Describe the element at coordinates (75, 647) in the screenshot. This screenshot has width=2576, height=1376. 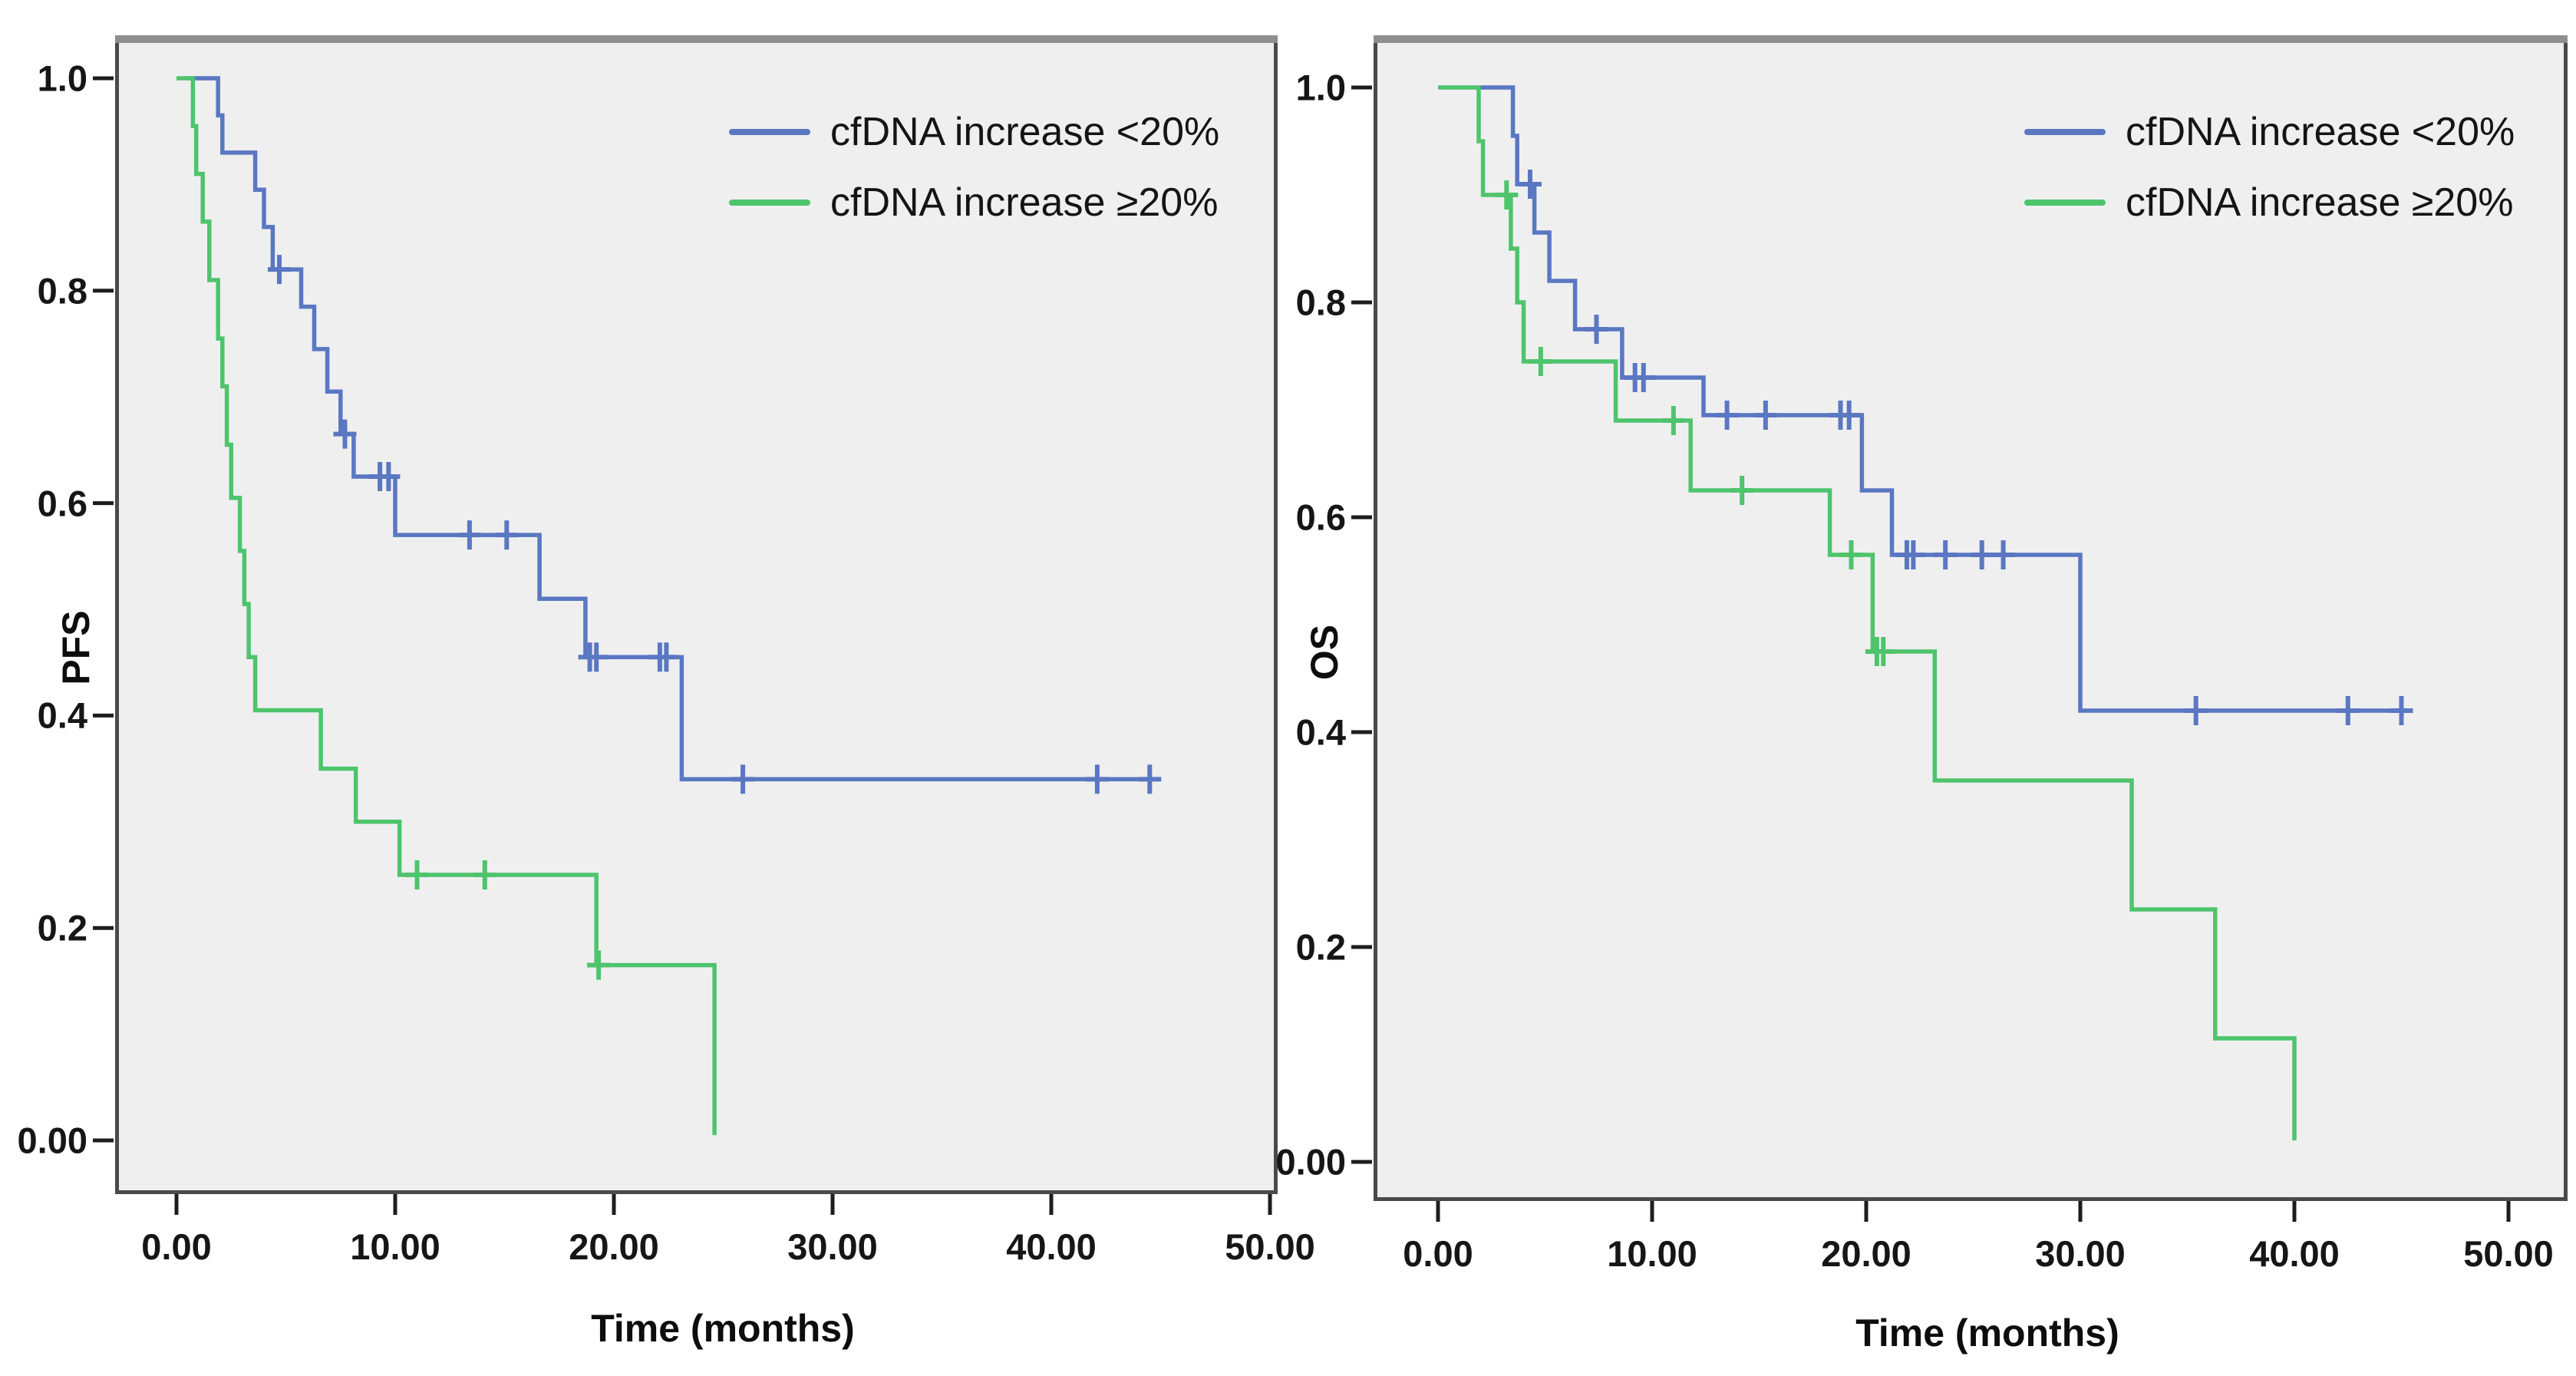
I see `y-axis-title-pfs: PFS` at that location.